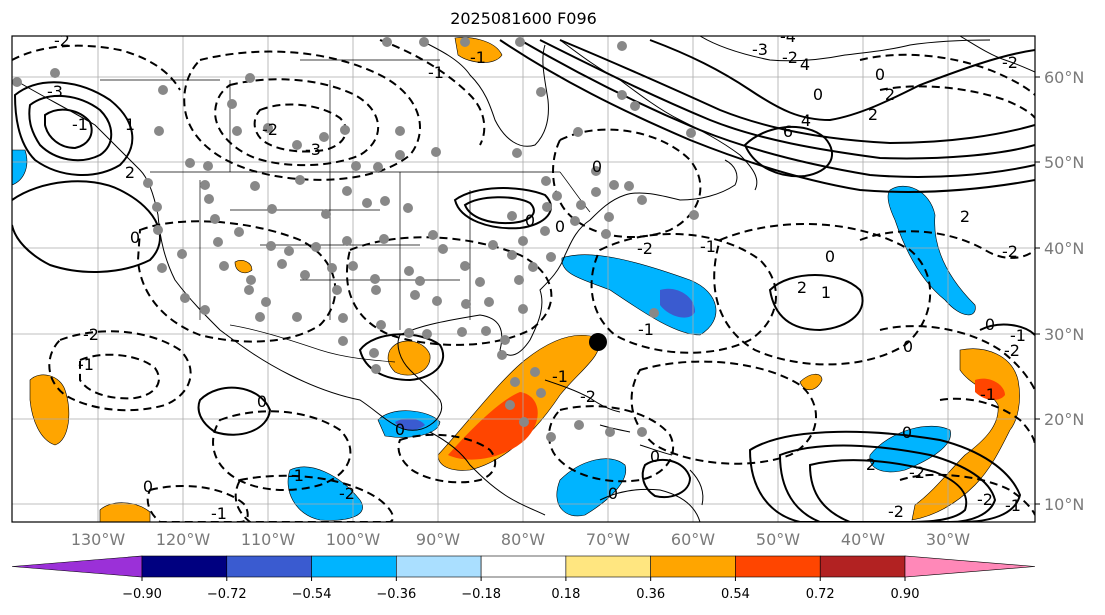 The image size is (1105, 615). I want to click on darkblue-shade-atlantic, so click(677, 303).